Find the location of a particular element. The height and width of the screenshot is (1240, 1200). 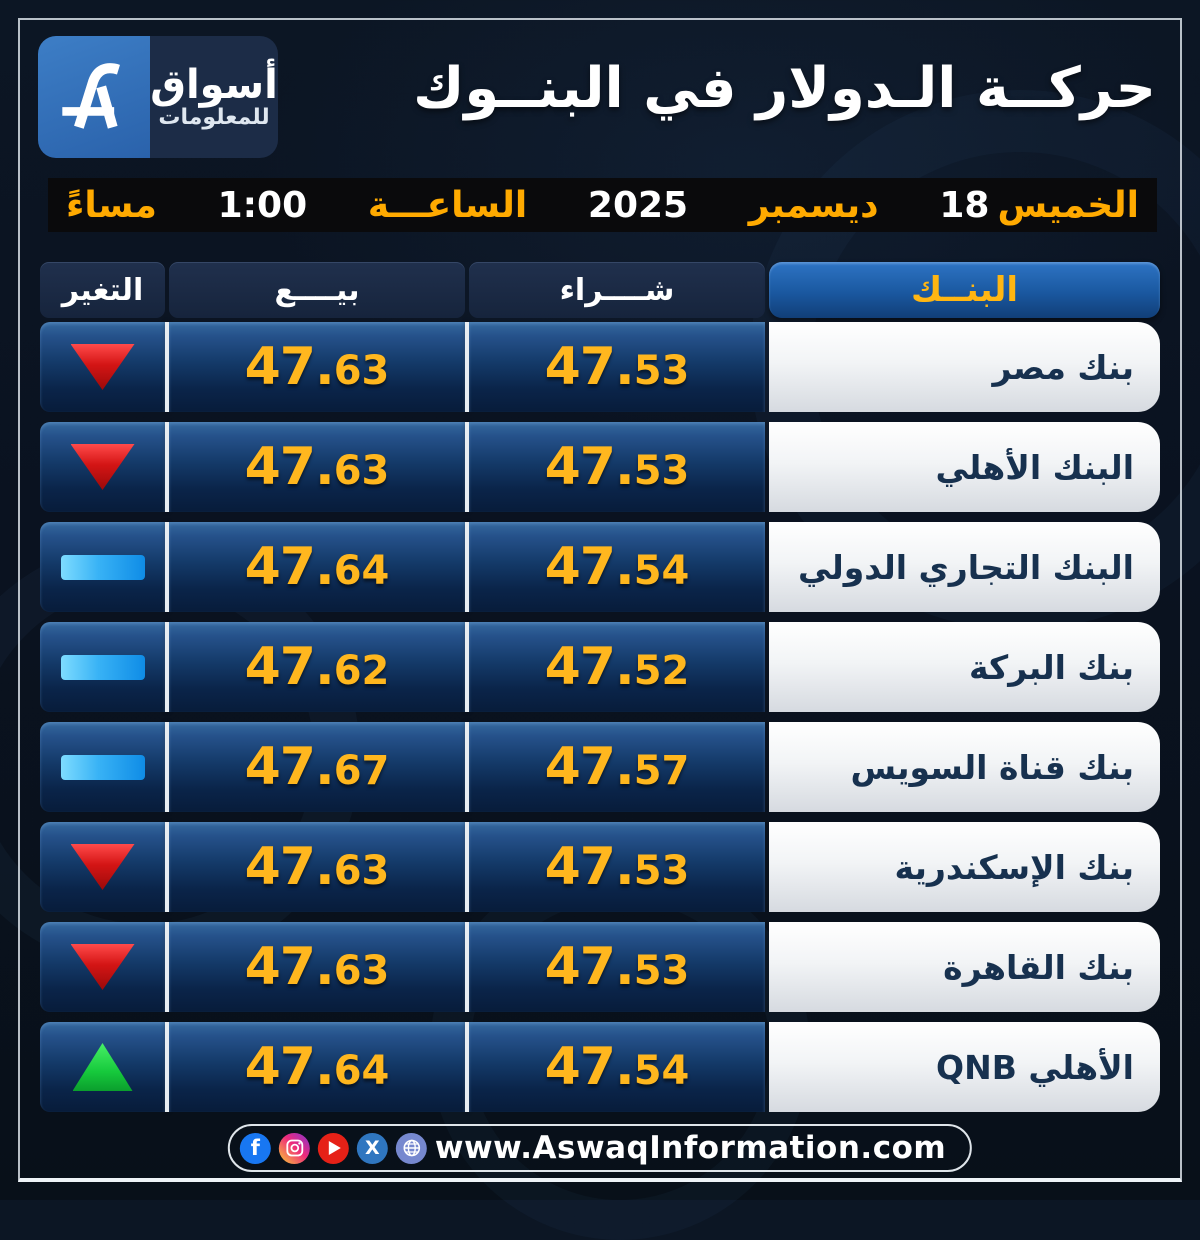

bank-name-cell: بنك البركة is located at coordinates (964, 667).